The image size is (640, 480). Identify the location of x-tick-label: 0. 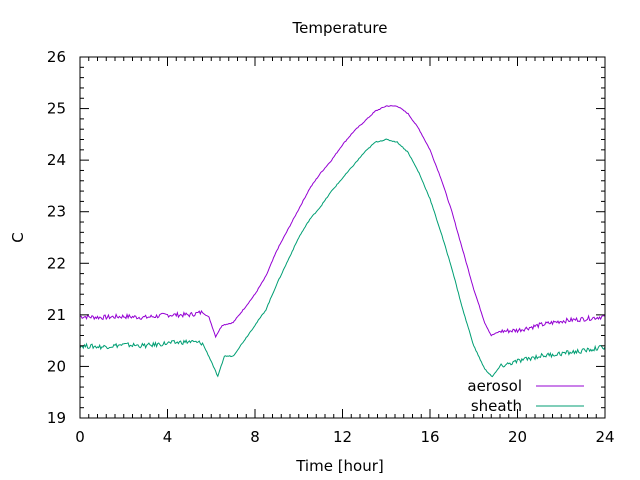
(80, 437).